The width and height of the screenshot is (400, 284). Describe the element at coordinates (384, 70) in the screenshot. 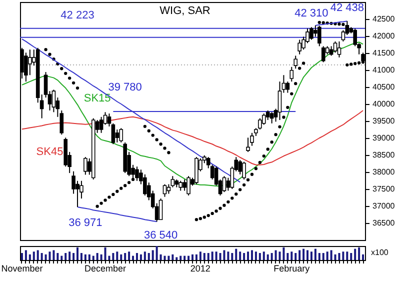

I see `y-tick-label: 41000` at that location.